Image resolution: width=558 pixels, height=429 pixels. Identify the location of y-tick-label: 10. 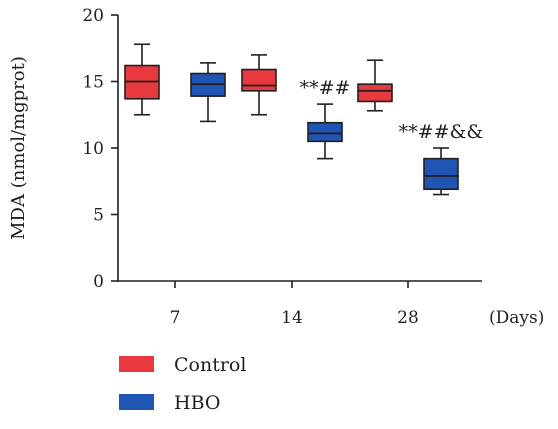
(93, 149).